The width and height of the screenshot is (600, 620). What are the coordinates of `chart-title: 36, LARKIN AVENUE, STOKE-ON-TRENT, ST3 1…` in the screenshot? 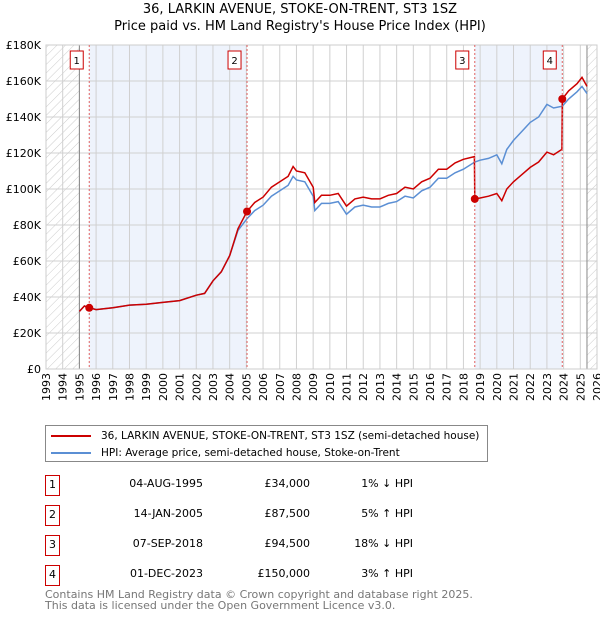 It's located at (300, 9).